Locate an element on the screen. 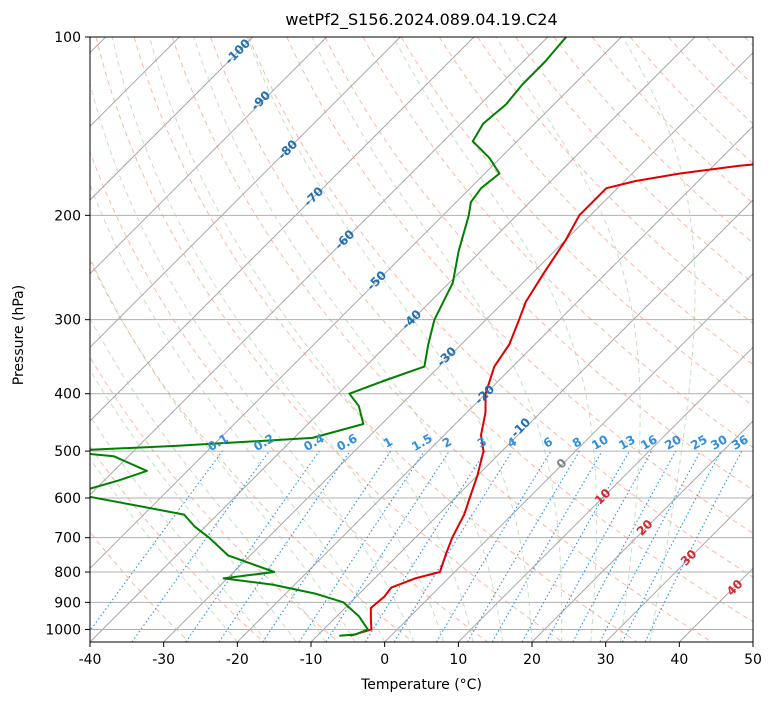 The image size is (775, 708). y-tick-label: 300 is located at coordinates (67, 321).